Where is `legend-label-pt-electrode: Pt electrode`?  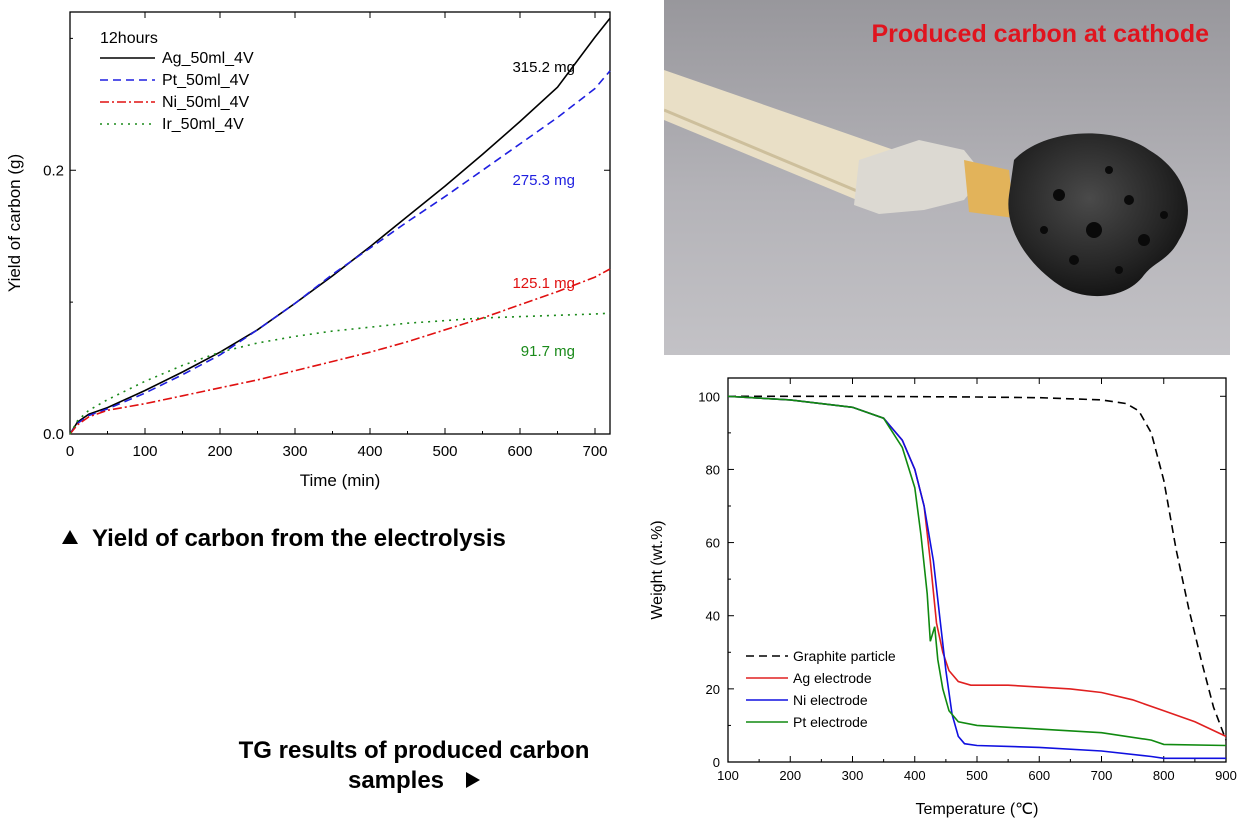
legend-label-pt-electrode: Pt electrode is located at coordinates (830, 722).